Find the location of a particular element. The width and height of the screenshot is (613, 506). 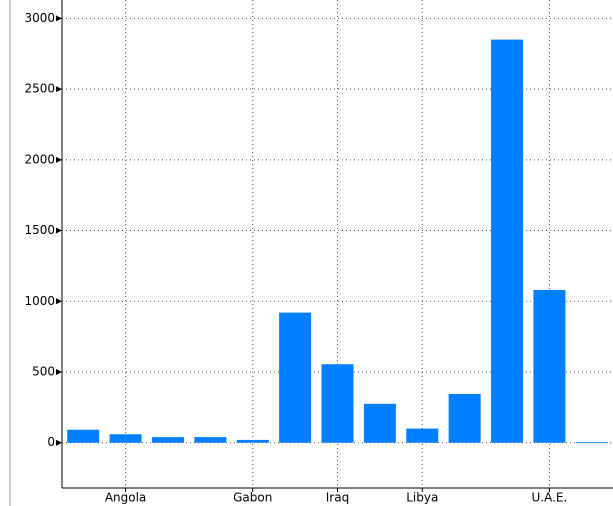

y-tick-label: 2500 is located at coordinates (39, 89).